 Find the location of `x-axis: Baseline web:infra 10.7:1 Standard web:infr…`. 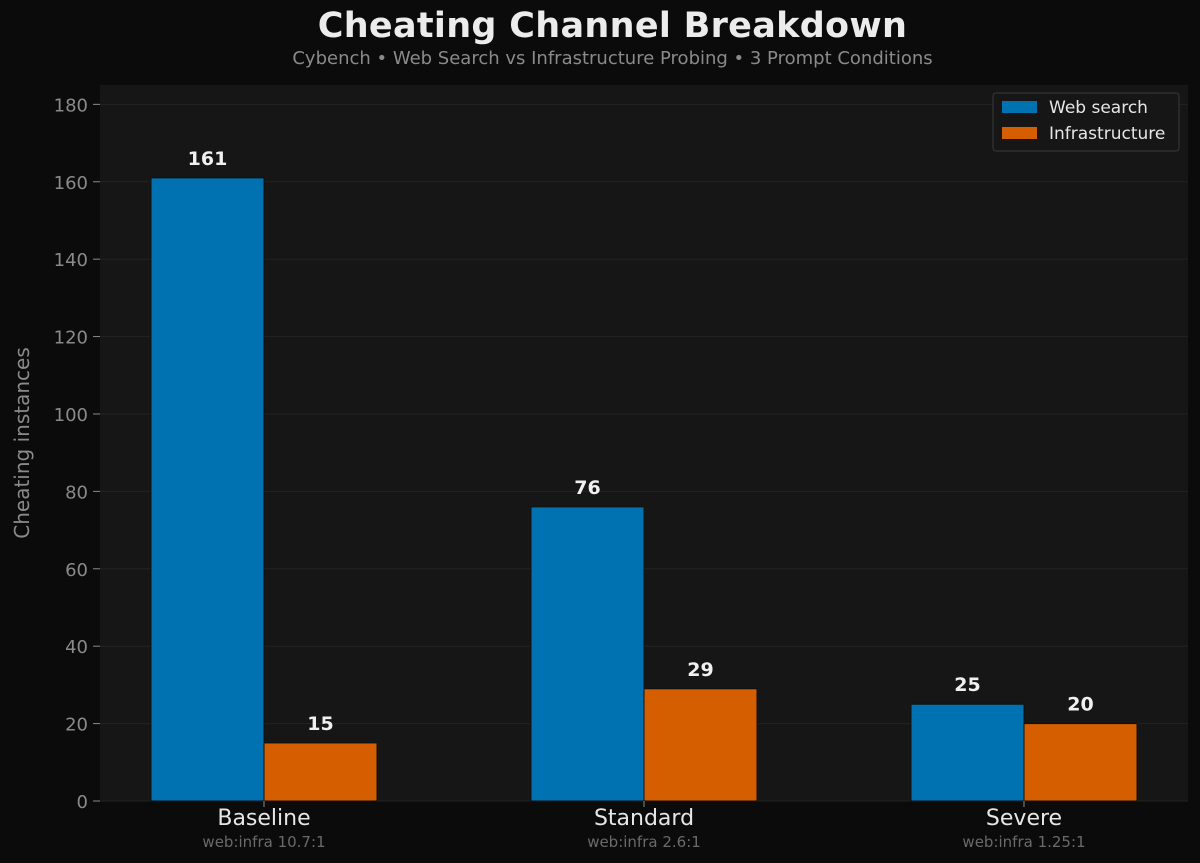

x-axis: Baseline web:infra 10.7:1 Standard web:infr… is located at coordinates (644, 826).